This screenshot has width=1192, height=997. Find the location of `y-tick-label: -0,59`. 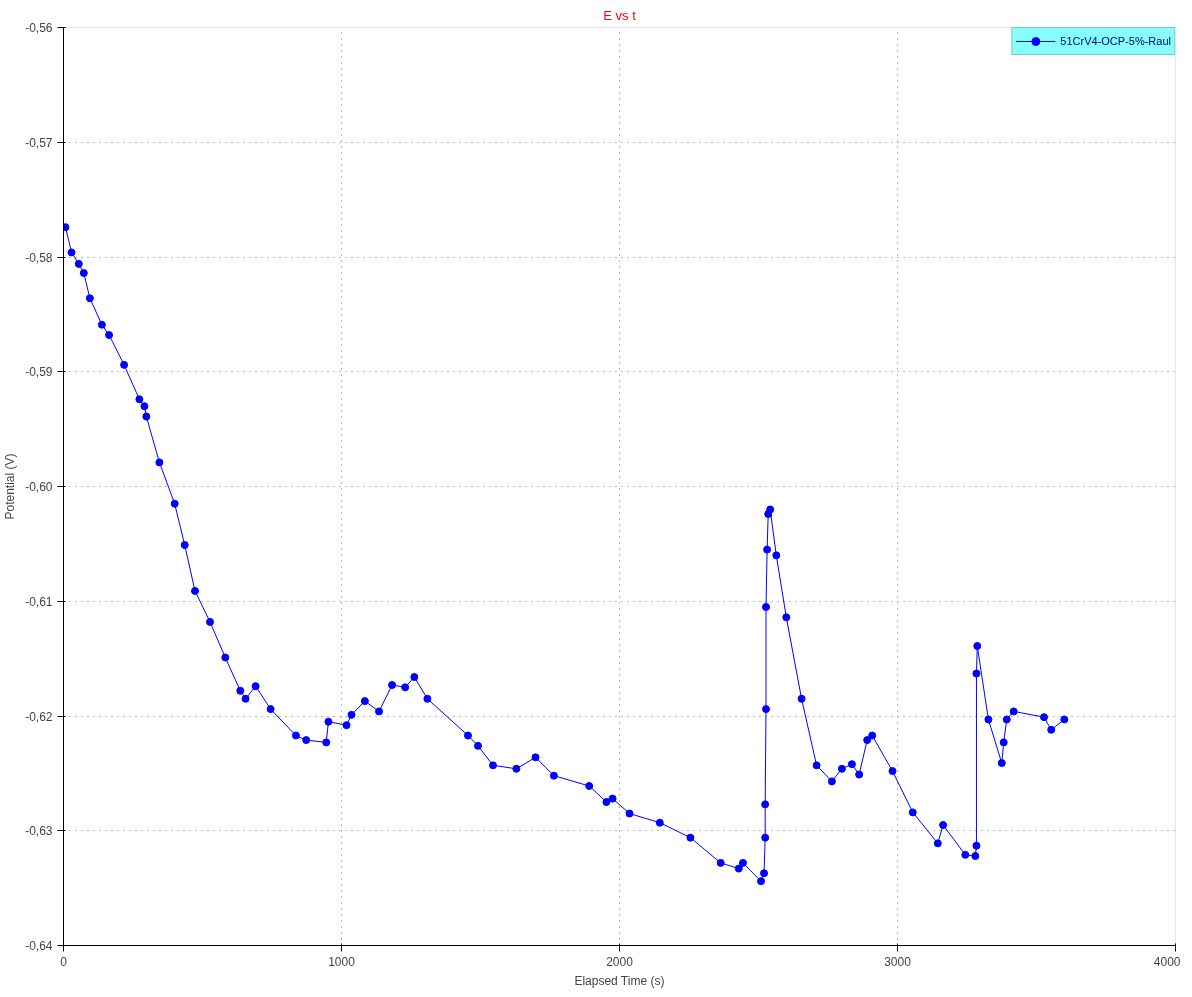

y-tick-label: -0,59 is located at coordinates (39, 372).